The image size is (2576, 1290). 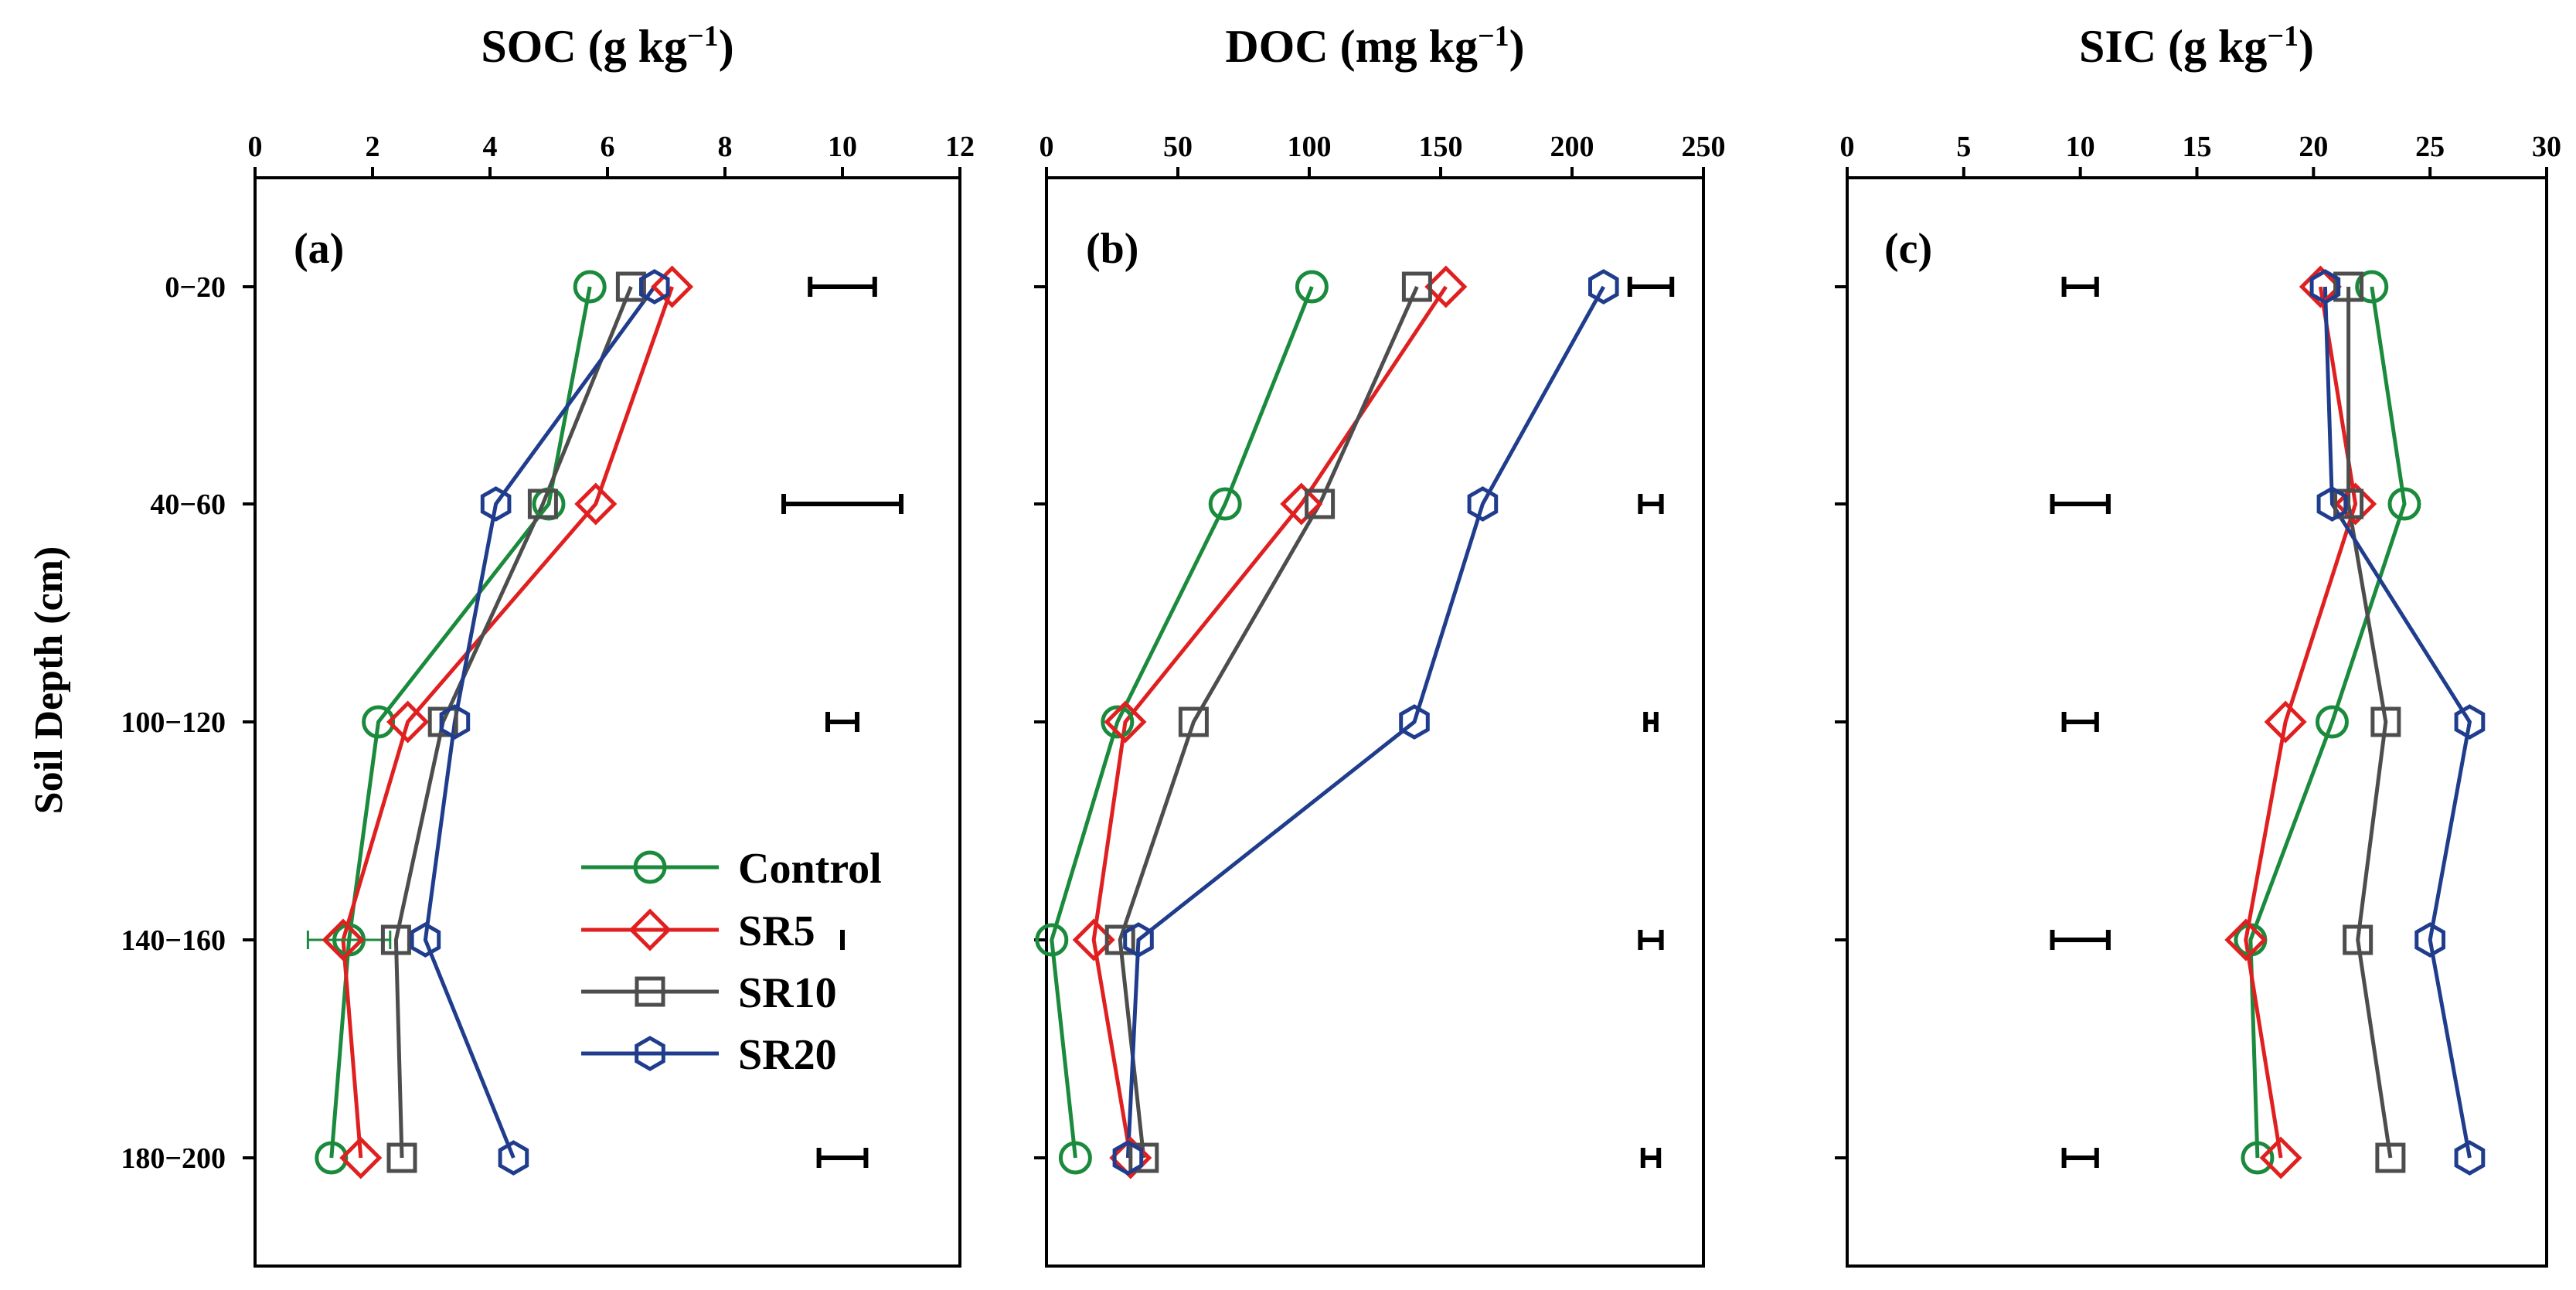 I want to click on y-axis-title: Soil Depth (cm), so click(x=49, y=680).